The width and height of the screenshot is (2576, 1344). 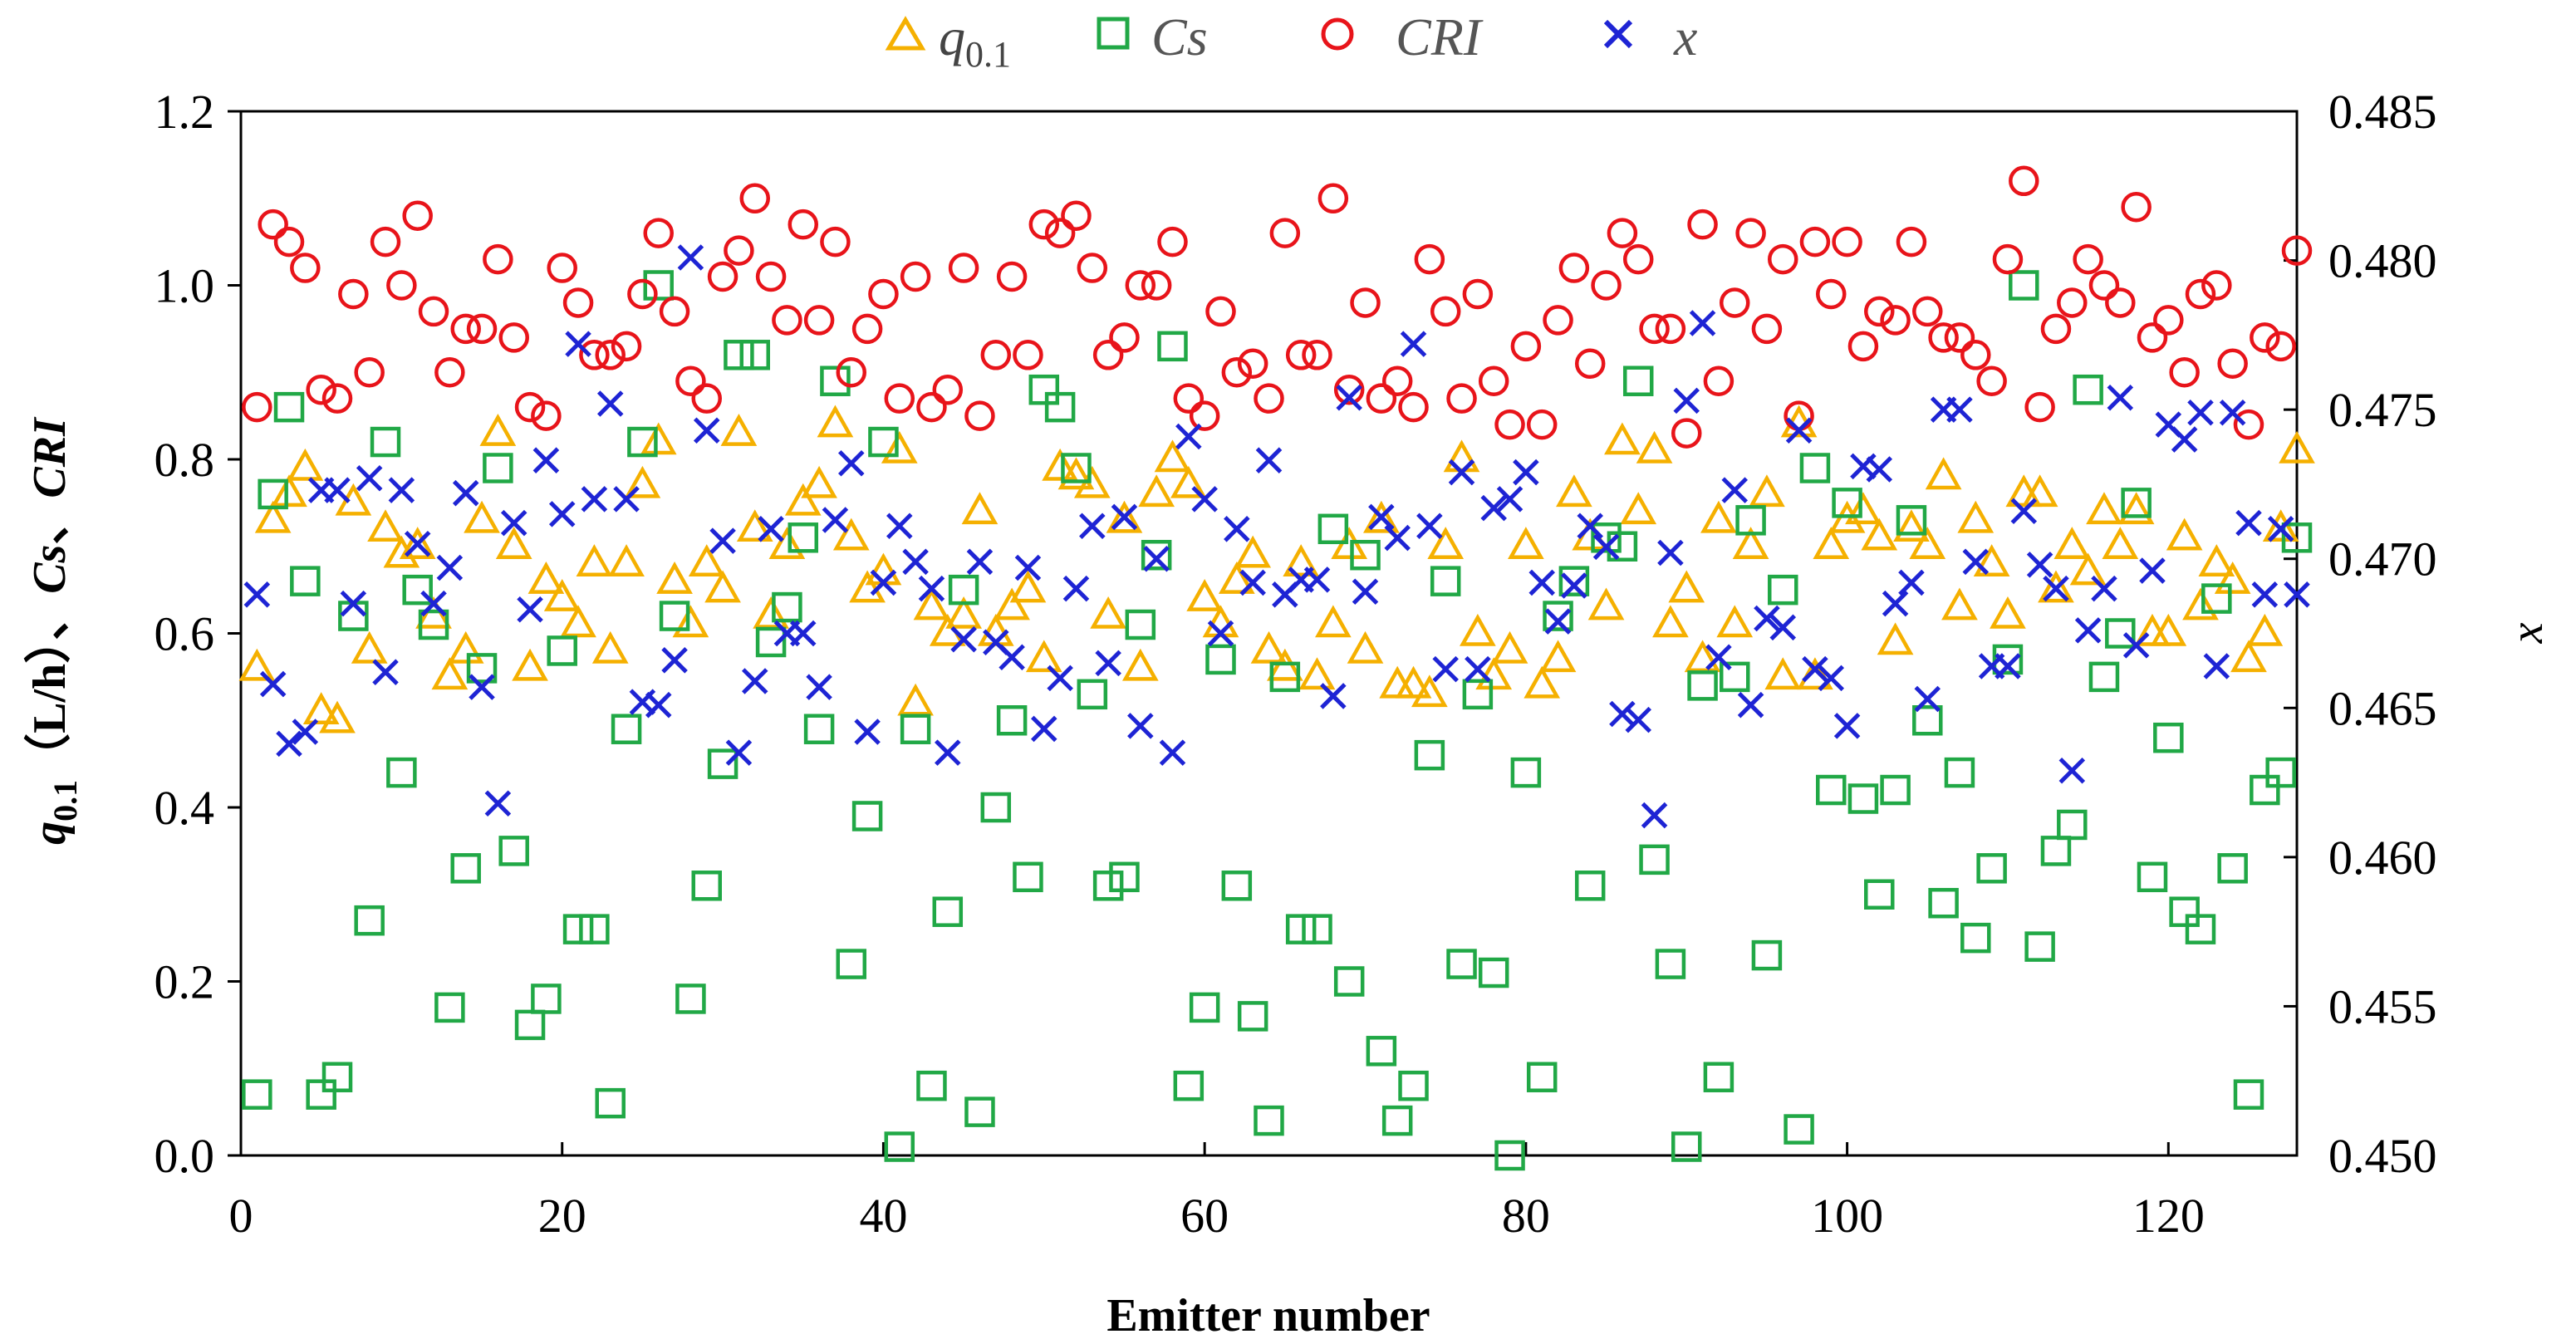 What do you see at coordinates (185, 286) in the screenshot?
I see `left-y-tick-label: 1.0` at bounding box center [185, 286].